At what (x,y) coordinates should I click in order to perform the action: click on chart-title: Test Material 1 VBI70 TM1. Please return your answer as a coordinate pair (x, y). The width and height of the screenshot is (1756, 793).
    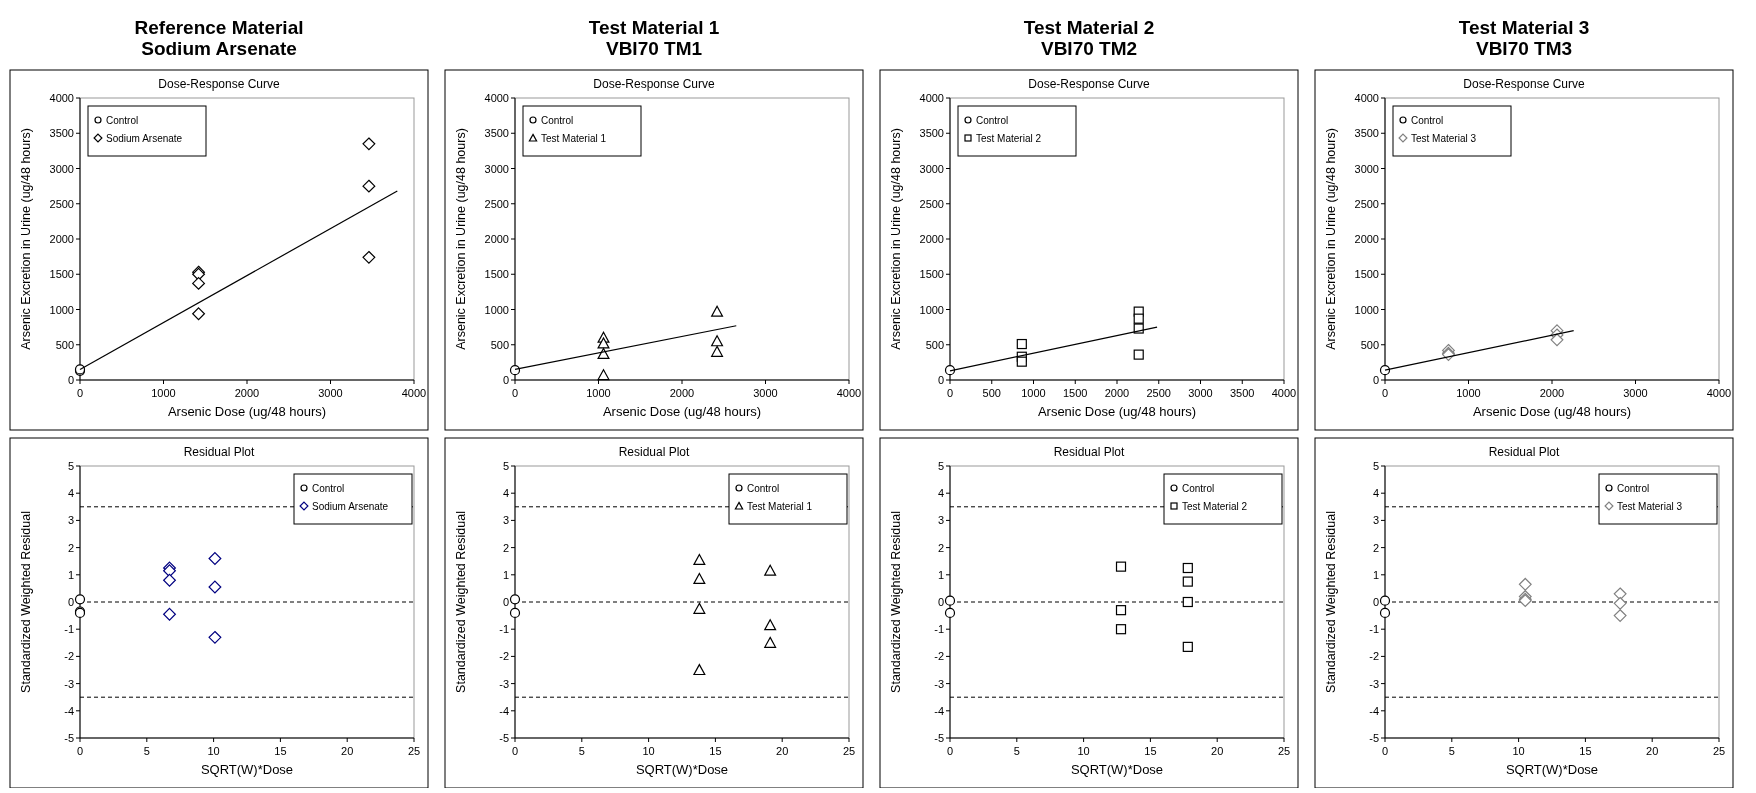
    Looking at the image, I should click on (654, 38).